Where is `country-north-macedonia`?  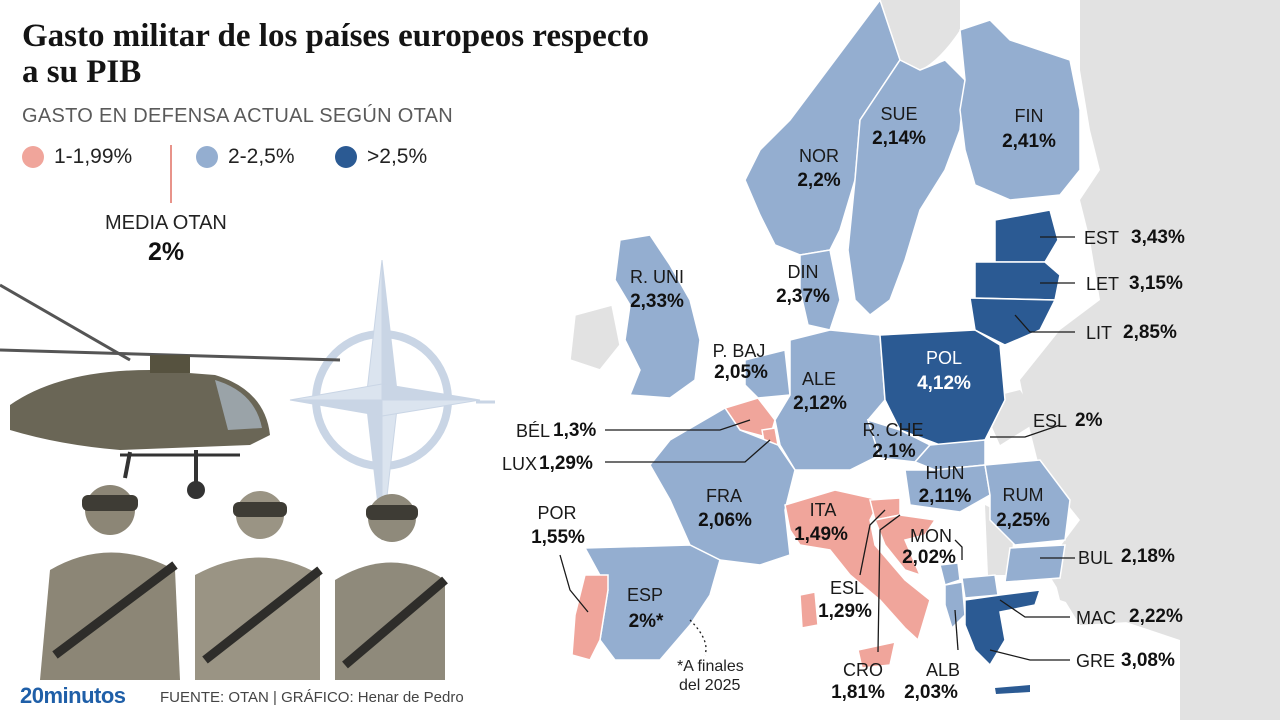 country-north-macedonia is located at coordinates (980, 586).